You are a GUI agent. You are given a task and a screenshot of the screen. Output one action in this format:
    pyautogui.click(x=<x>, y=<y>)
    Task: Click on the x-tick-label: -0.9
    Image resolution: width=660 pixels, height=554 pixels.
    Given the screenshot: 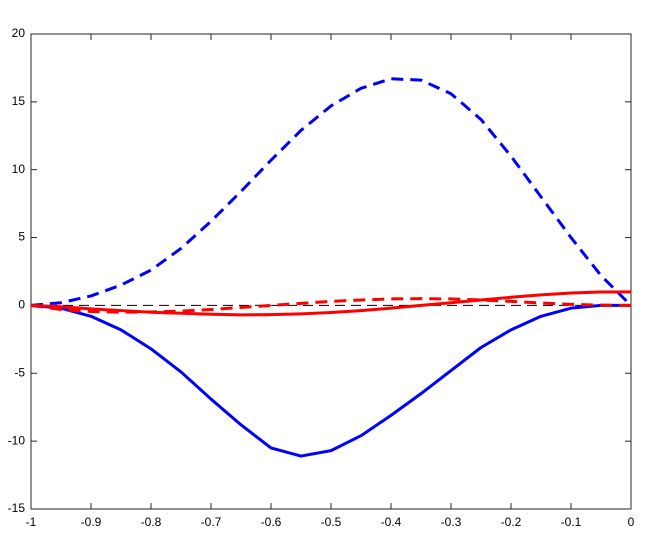 What is the action you would take?
    pyautogui.click(x=91, y=522)
    